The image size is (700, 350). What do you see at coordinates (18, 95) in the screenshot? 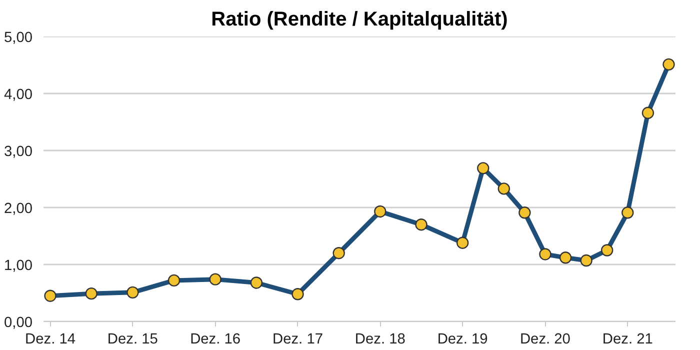
I see `y-tick-label: 4,00` at bounding box center [18, 95].